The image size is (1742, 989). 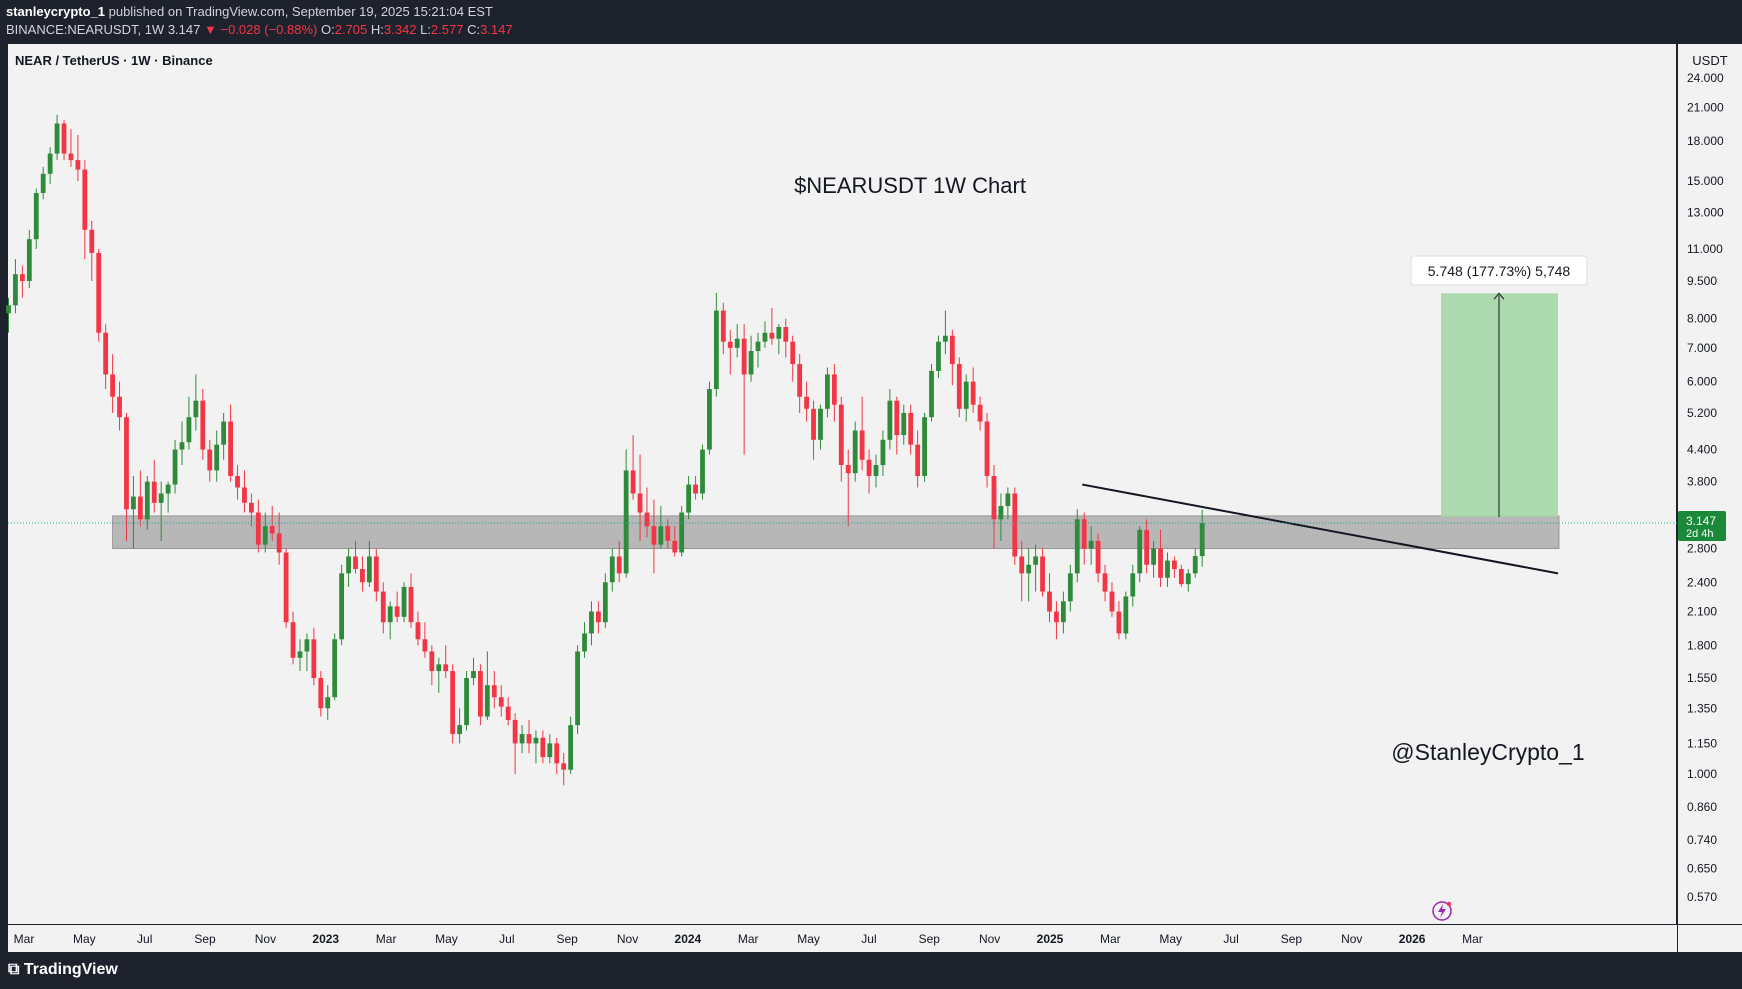 I want to click on last-price-badge, so click(x=1702, y=525).